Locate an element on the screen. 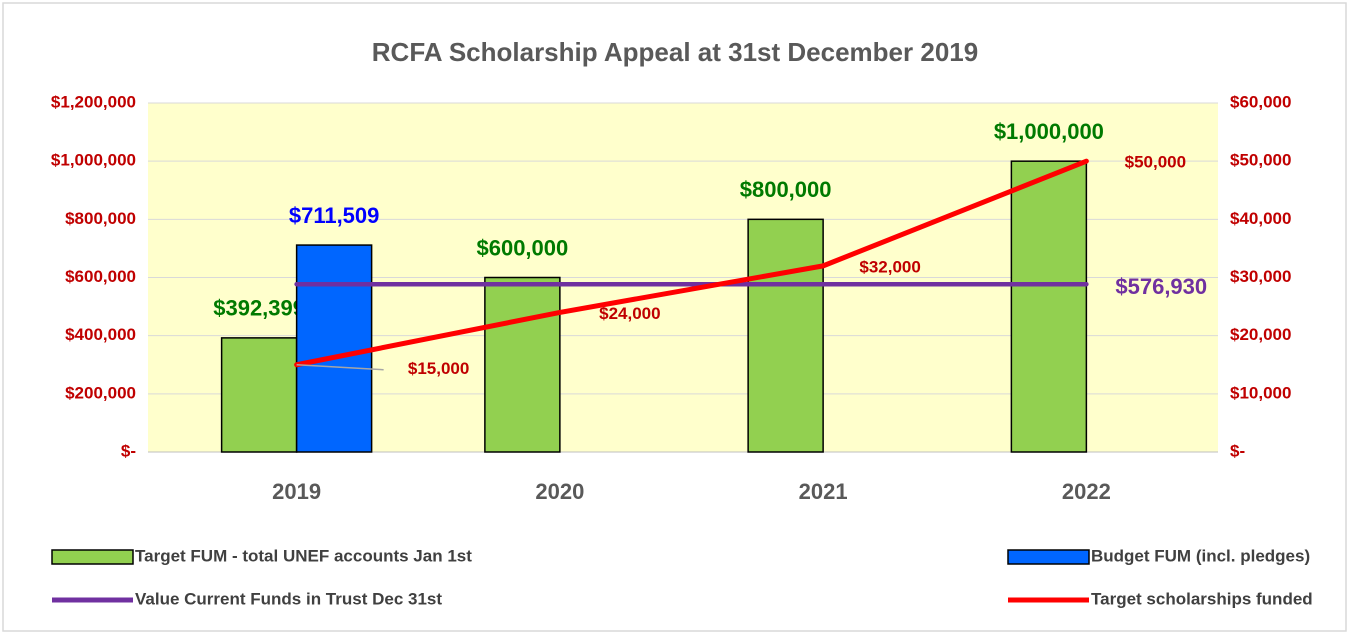 The width and height of the screenshot is (1350, 635). data-label: $15,000 is located at coordinates (438, 368).